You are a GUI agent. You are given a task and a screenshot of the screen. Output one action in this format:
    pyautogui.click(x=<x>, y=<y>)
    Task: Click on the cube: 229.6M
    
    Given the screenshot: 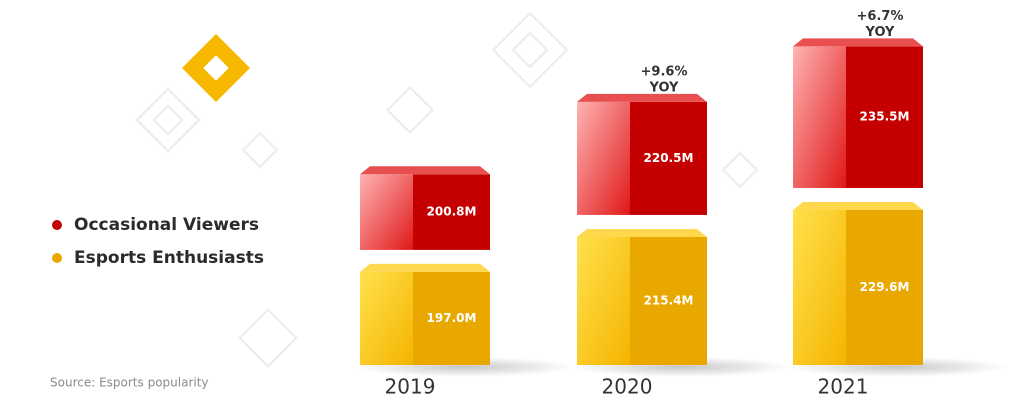 What is the action you would take?
    pyautogui.click(x=858, y=283)
    